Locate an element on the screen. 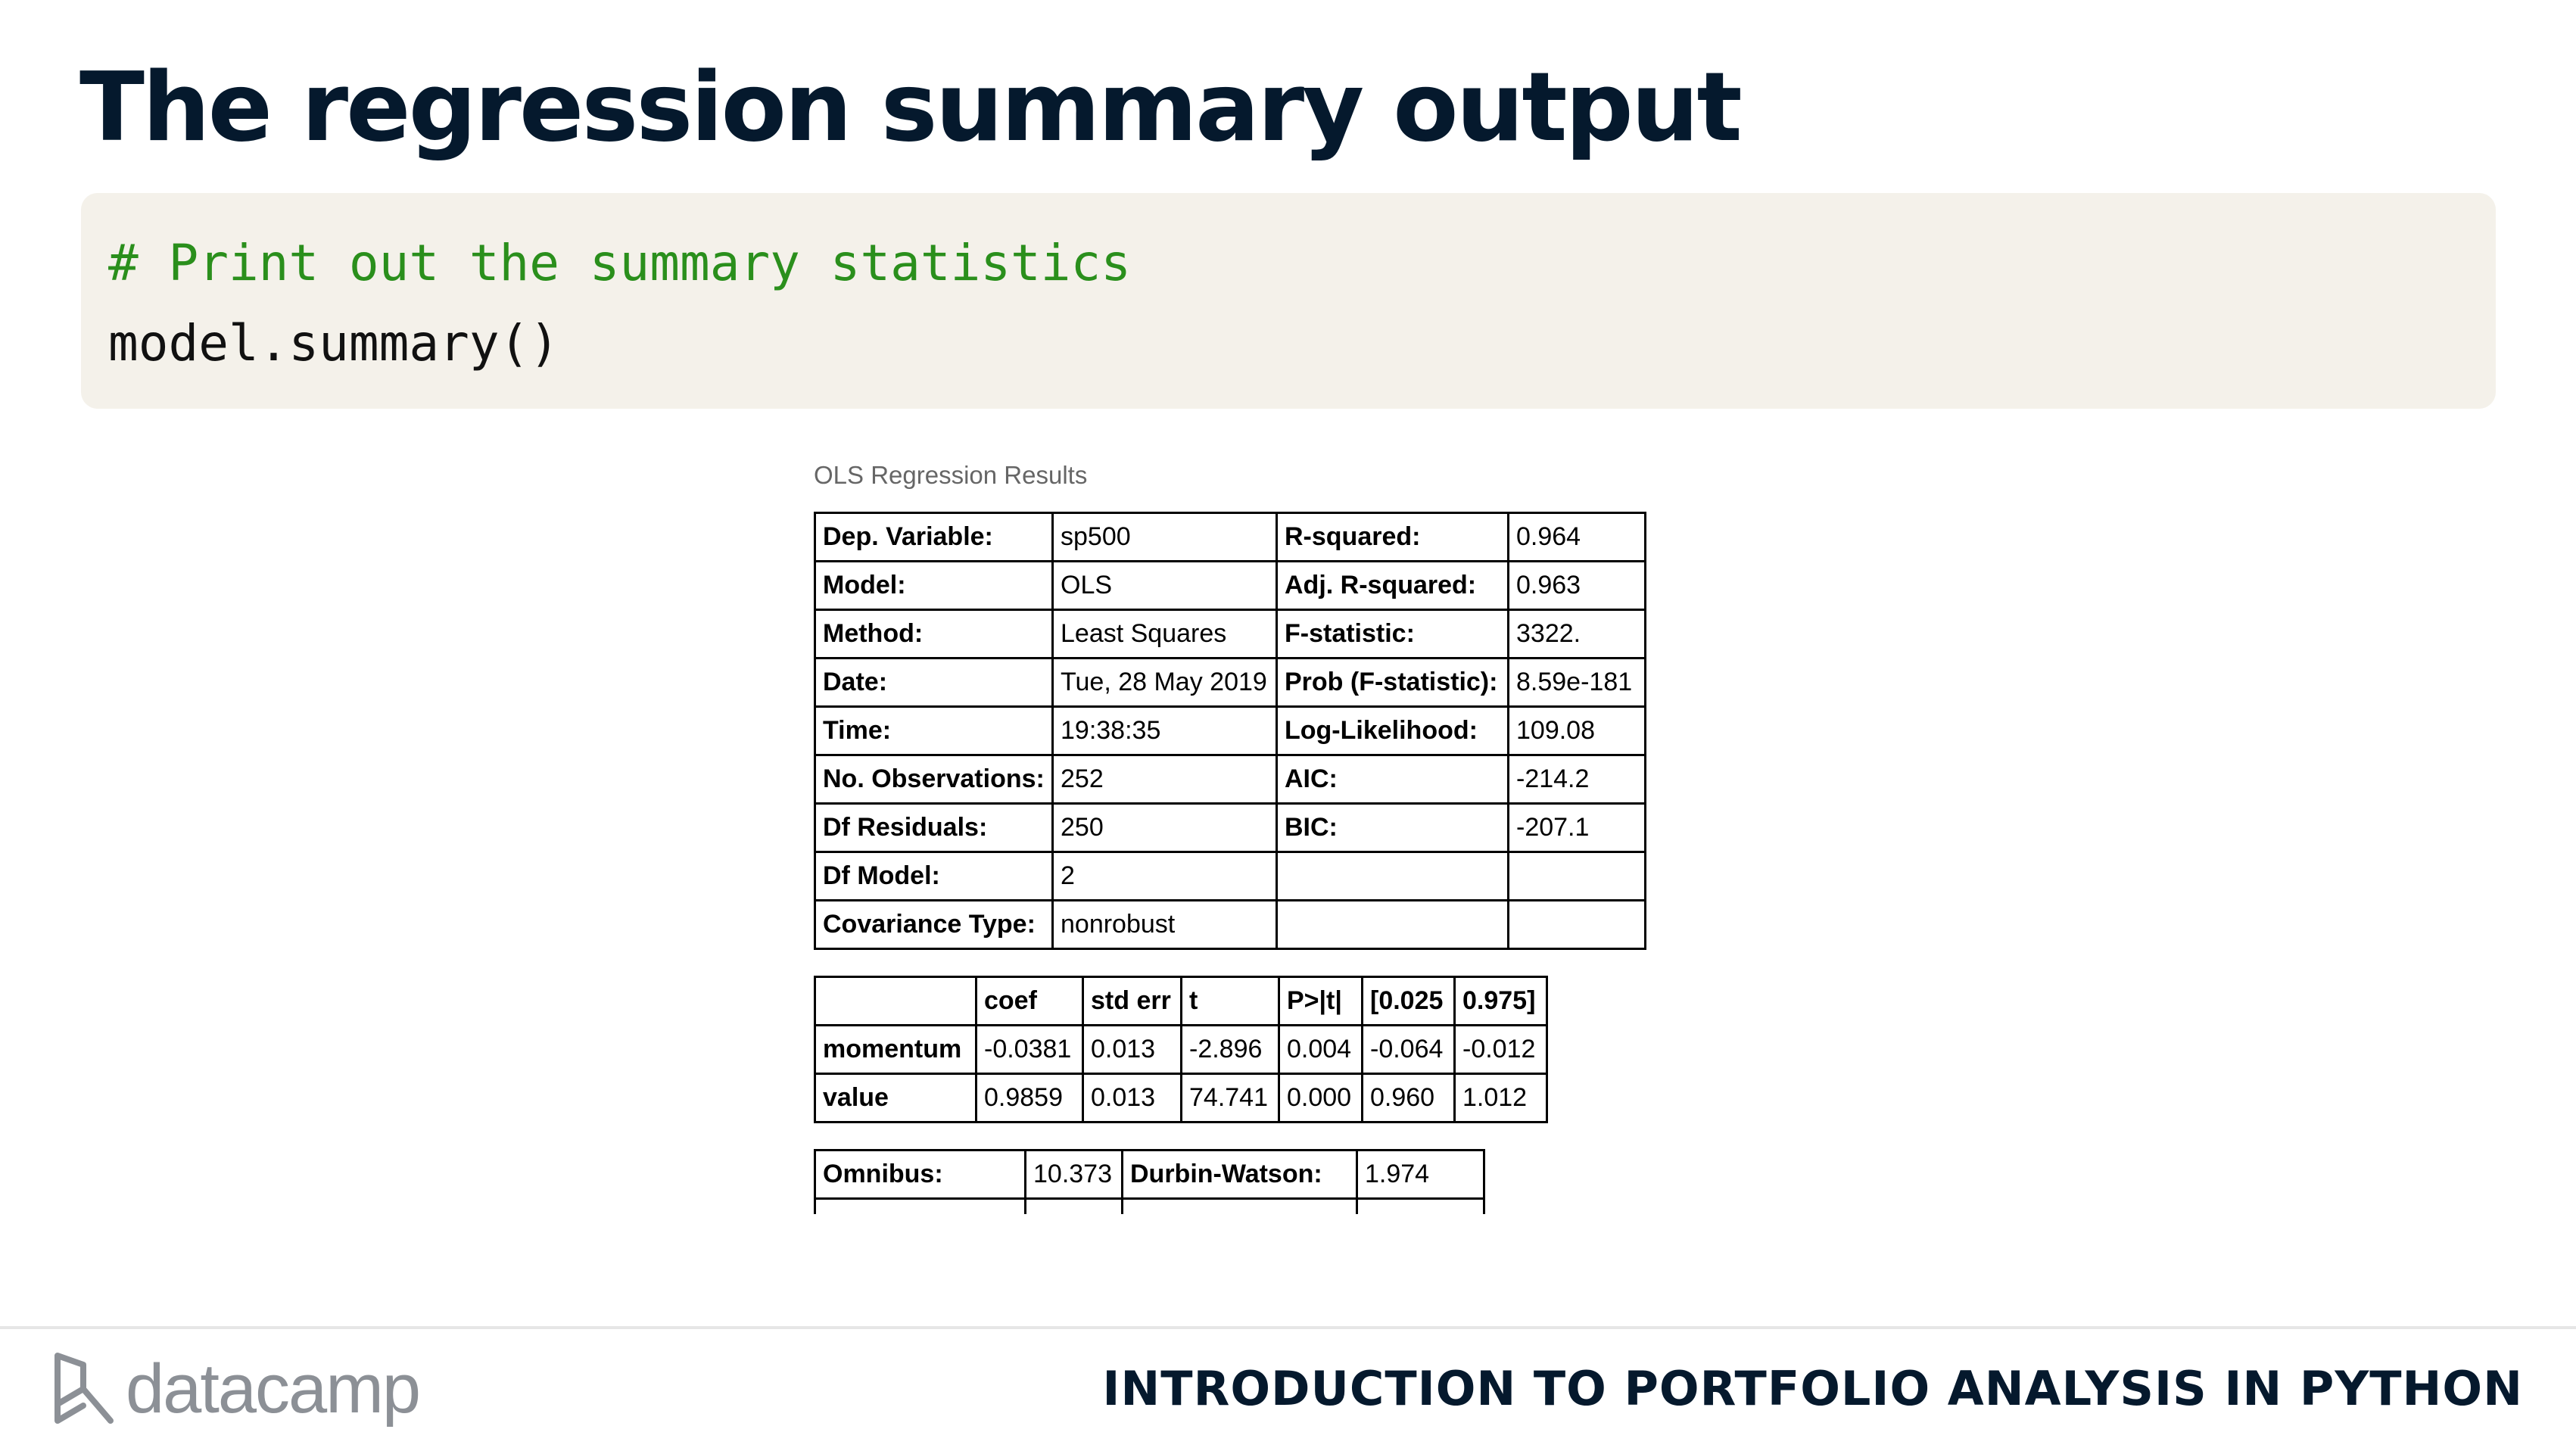  column-header: 0.975] is located at coordinates (1500, 1001).